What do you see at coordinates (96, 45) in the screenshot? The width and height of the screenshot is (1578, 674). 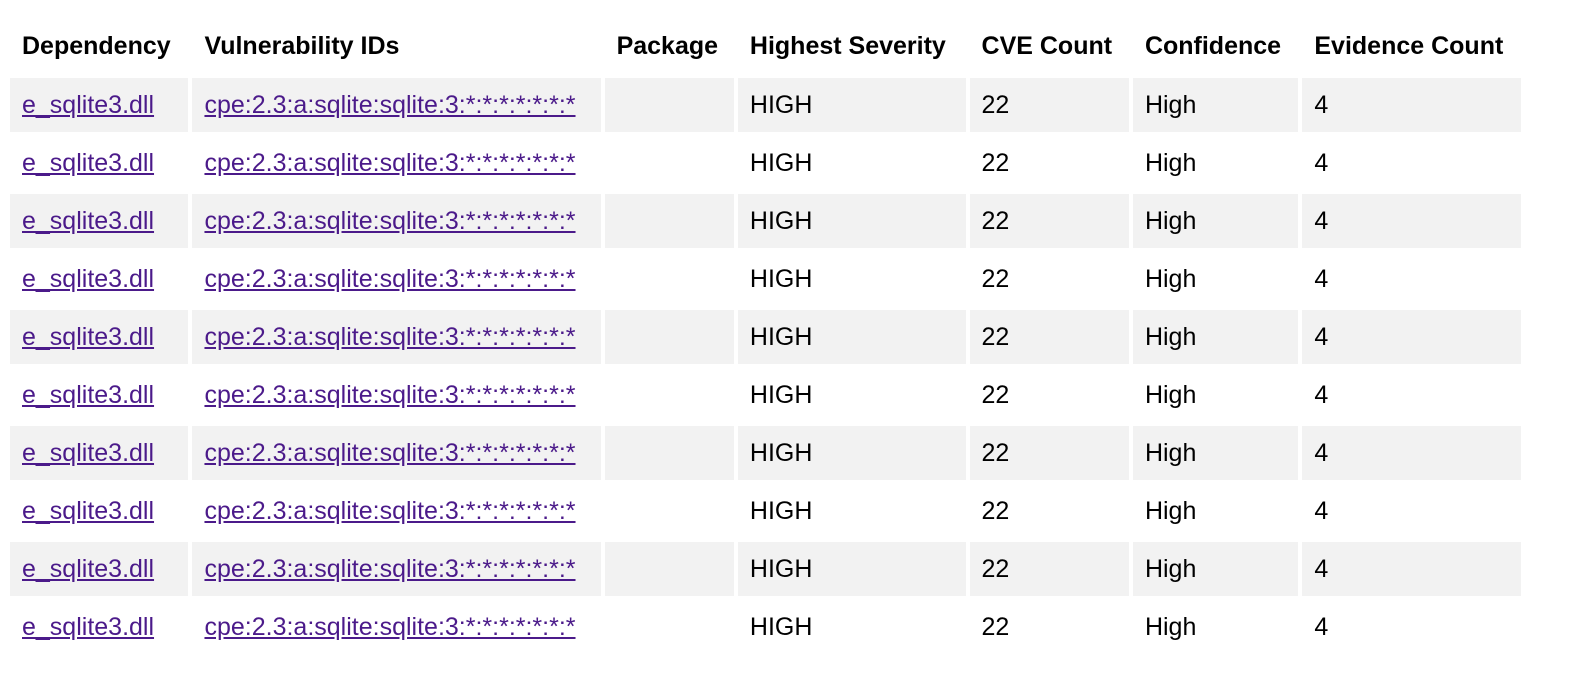 I see `header-dependency: Dependency` at bounding box center [96, 45].